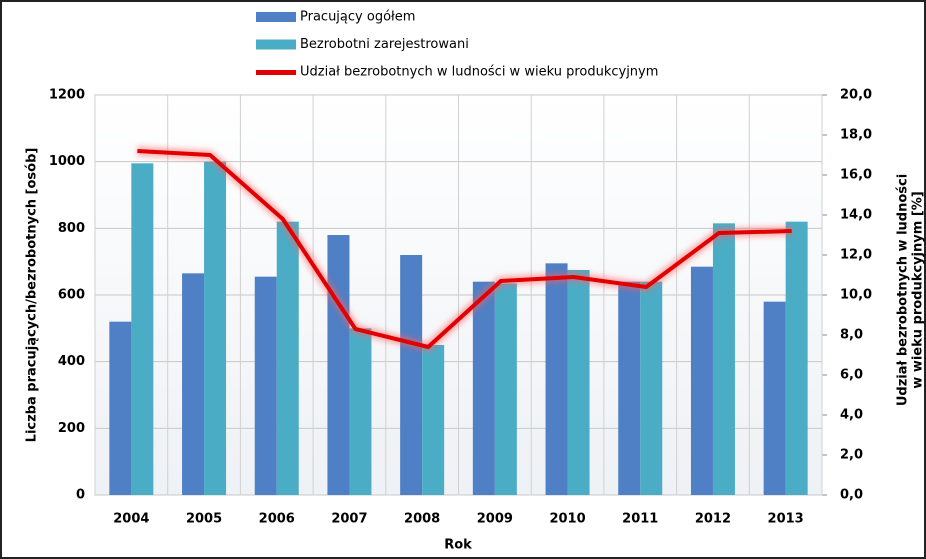  What do you see at coordinates (131, 519) in the screenshot?
I see `x-tick-label: 2004` at bounding box center [131, 519].